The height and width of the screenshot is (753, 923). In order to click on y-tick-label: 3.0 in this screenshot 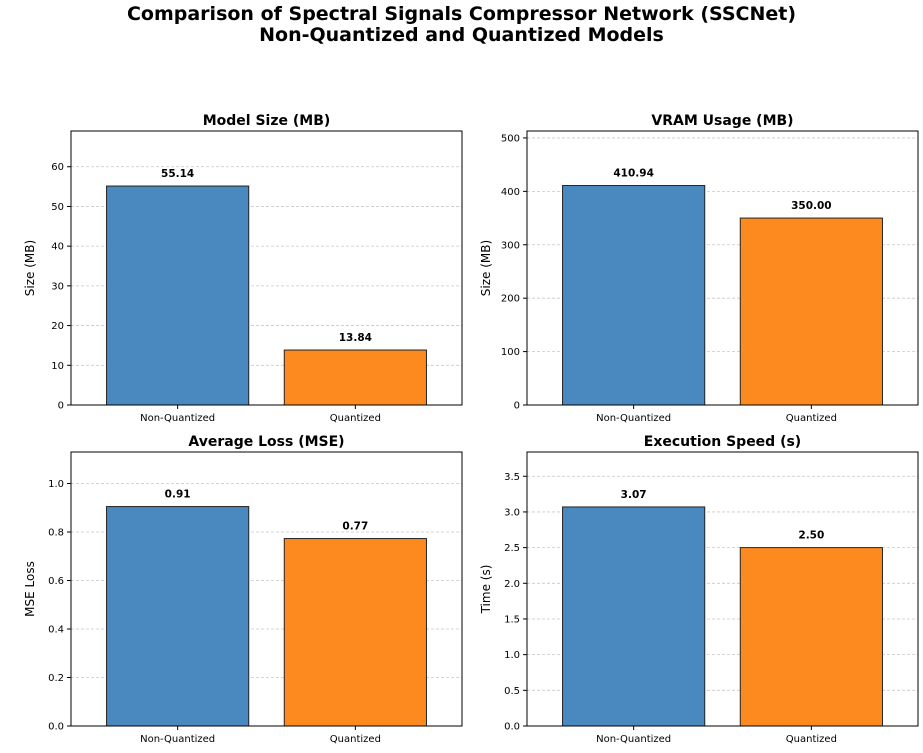, I will do `click(512, 512)`.